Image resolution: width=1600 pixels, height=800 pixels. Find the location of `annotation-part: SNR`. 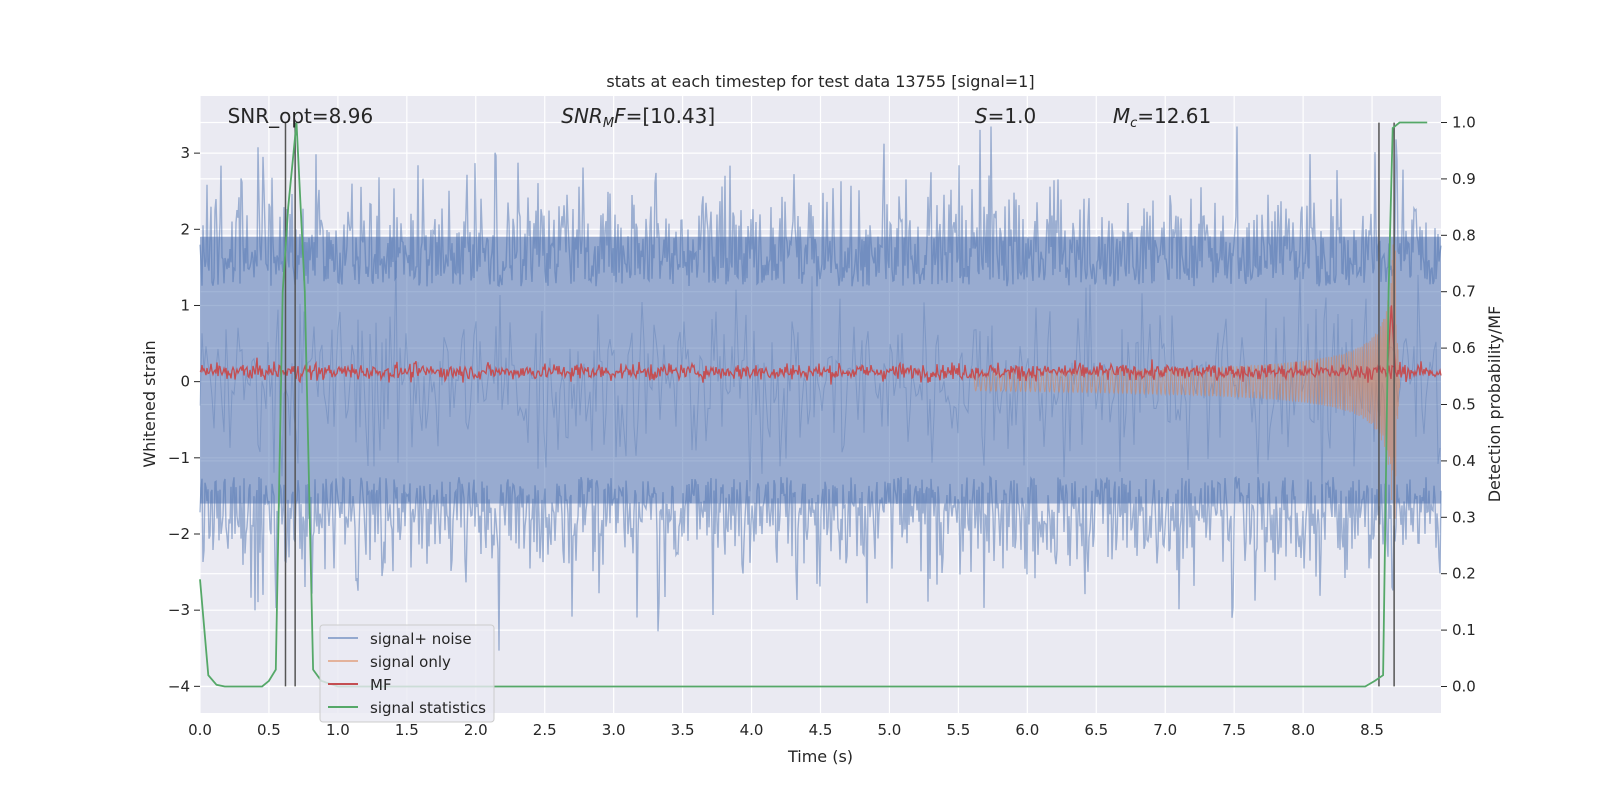

annotation-part: SNR is located at coordinates (582, 116).